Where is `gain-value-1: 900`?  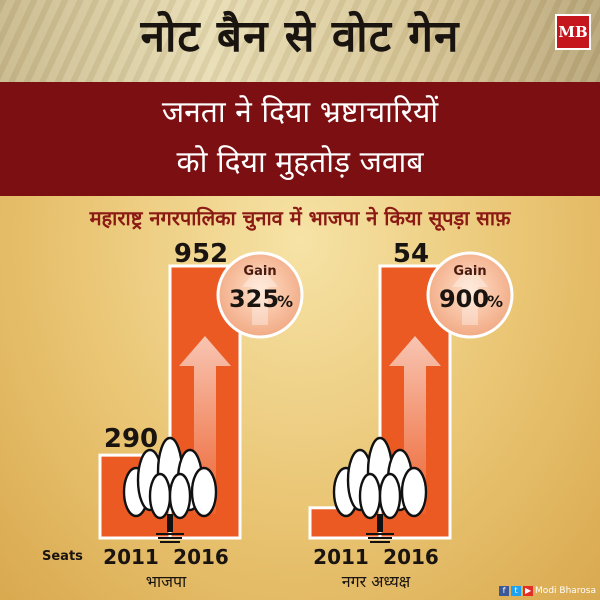
gain-value-1: 900 is located at coordinates (464, 299).